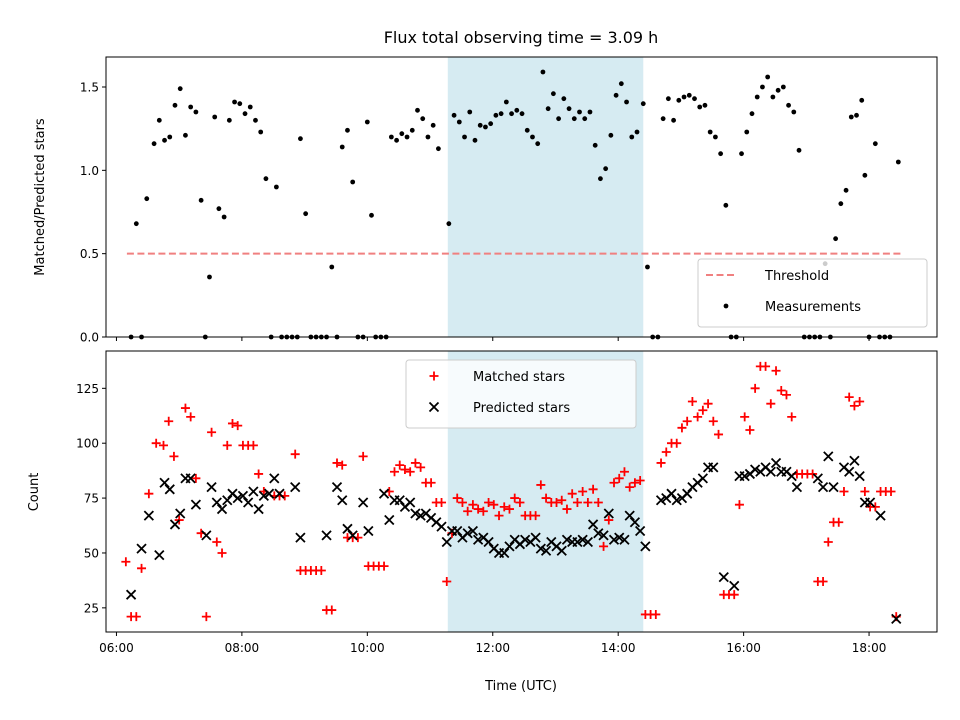 This screenshot has width=960, height=720. I want to click on x-tick-label: 10:00, so click(367, 648).